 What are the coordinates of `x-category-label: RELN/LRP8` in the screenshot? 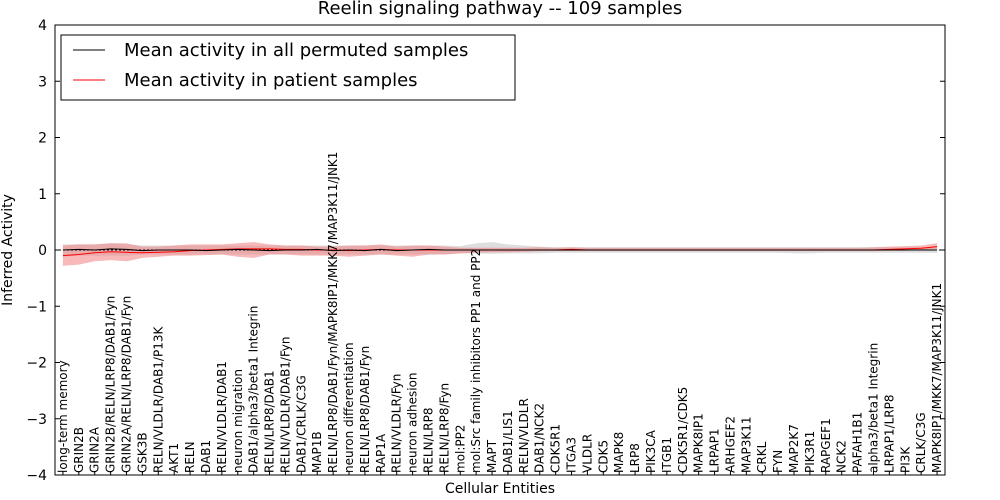 It's located at (429, 440).